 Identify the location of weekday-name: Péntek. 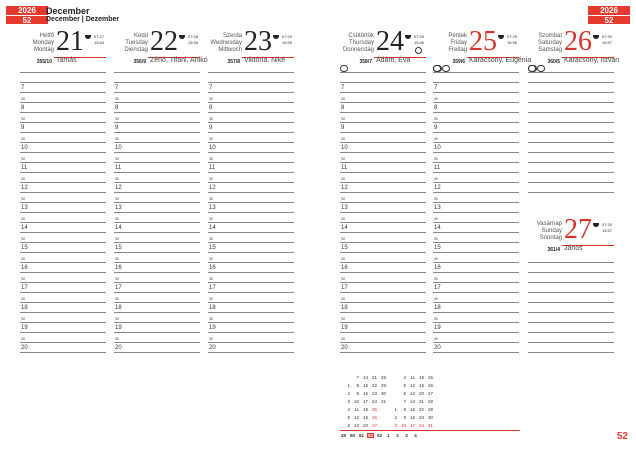
(457, 36).